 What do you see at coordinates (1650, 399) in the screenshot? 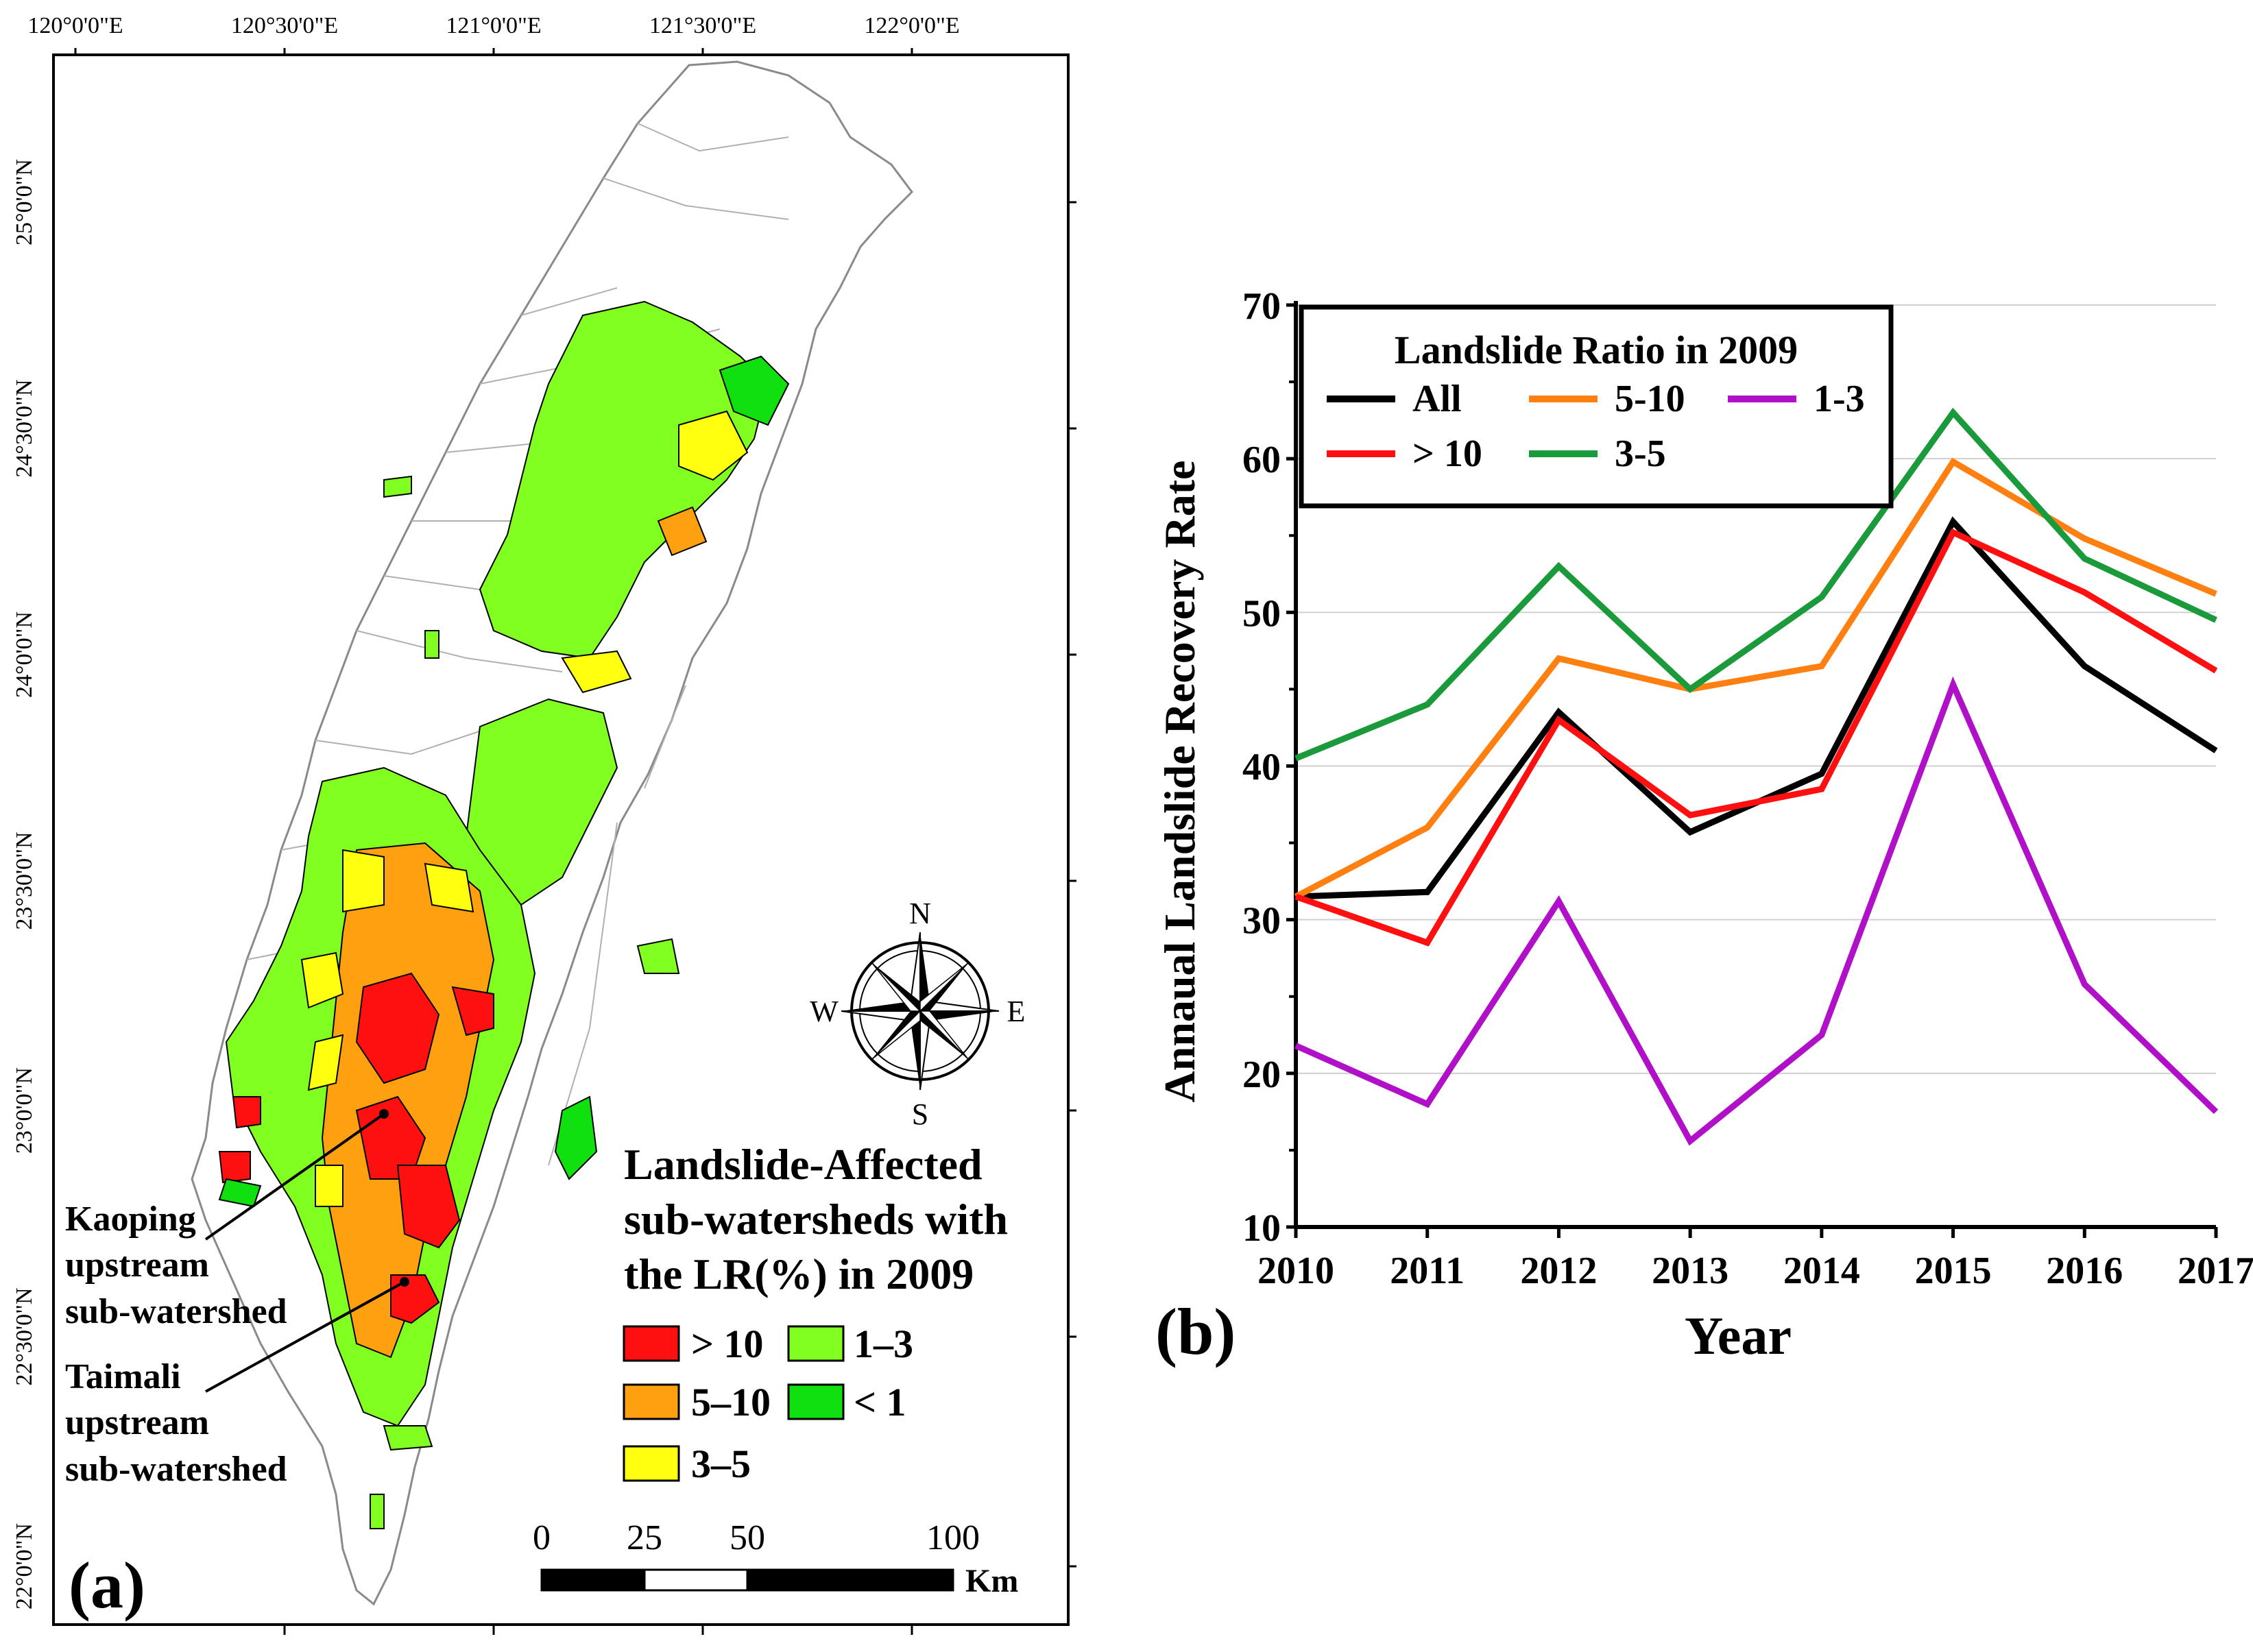
I see `legend-entry-label: 5-10` at bounding box center [1650, 399].